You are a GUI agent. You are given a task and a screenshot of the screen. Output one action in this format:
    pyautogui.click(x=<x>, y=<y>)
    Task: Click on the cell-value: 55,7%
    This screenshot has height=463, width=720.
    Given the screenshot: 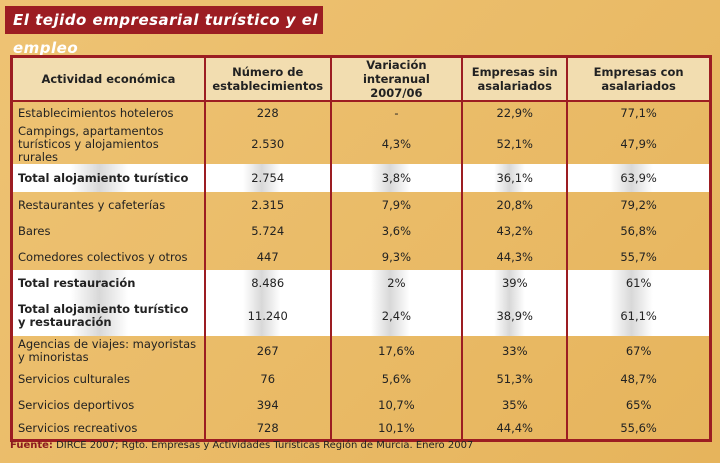 What is the action you would take?
    pyautogui.click(x=638, y=257)
    